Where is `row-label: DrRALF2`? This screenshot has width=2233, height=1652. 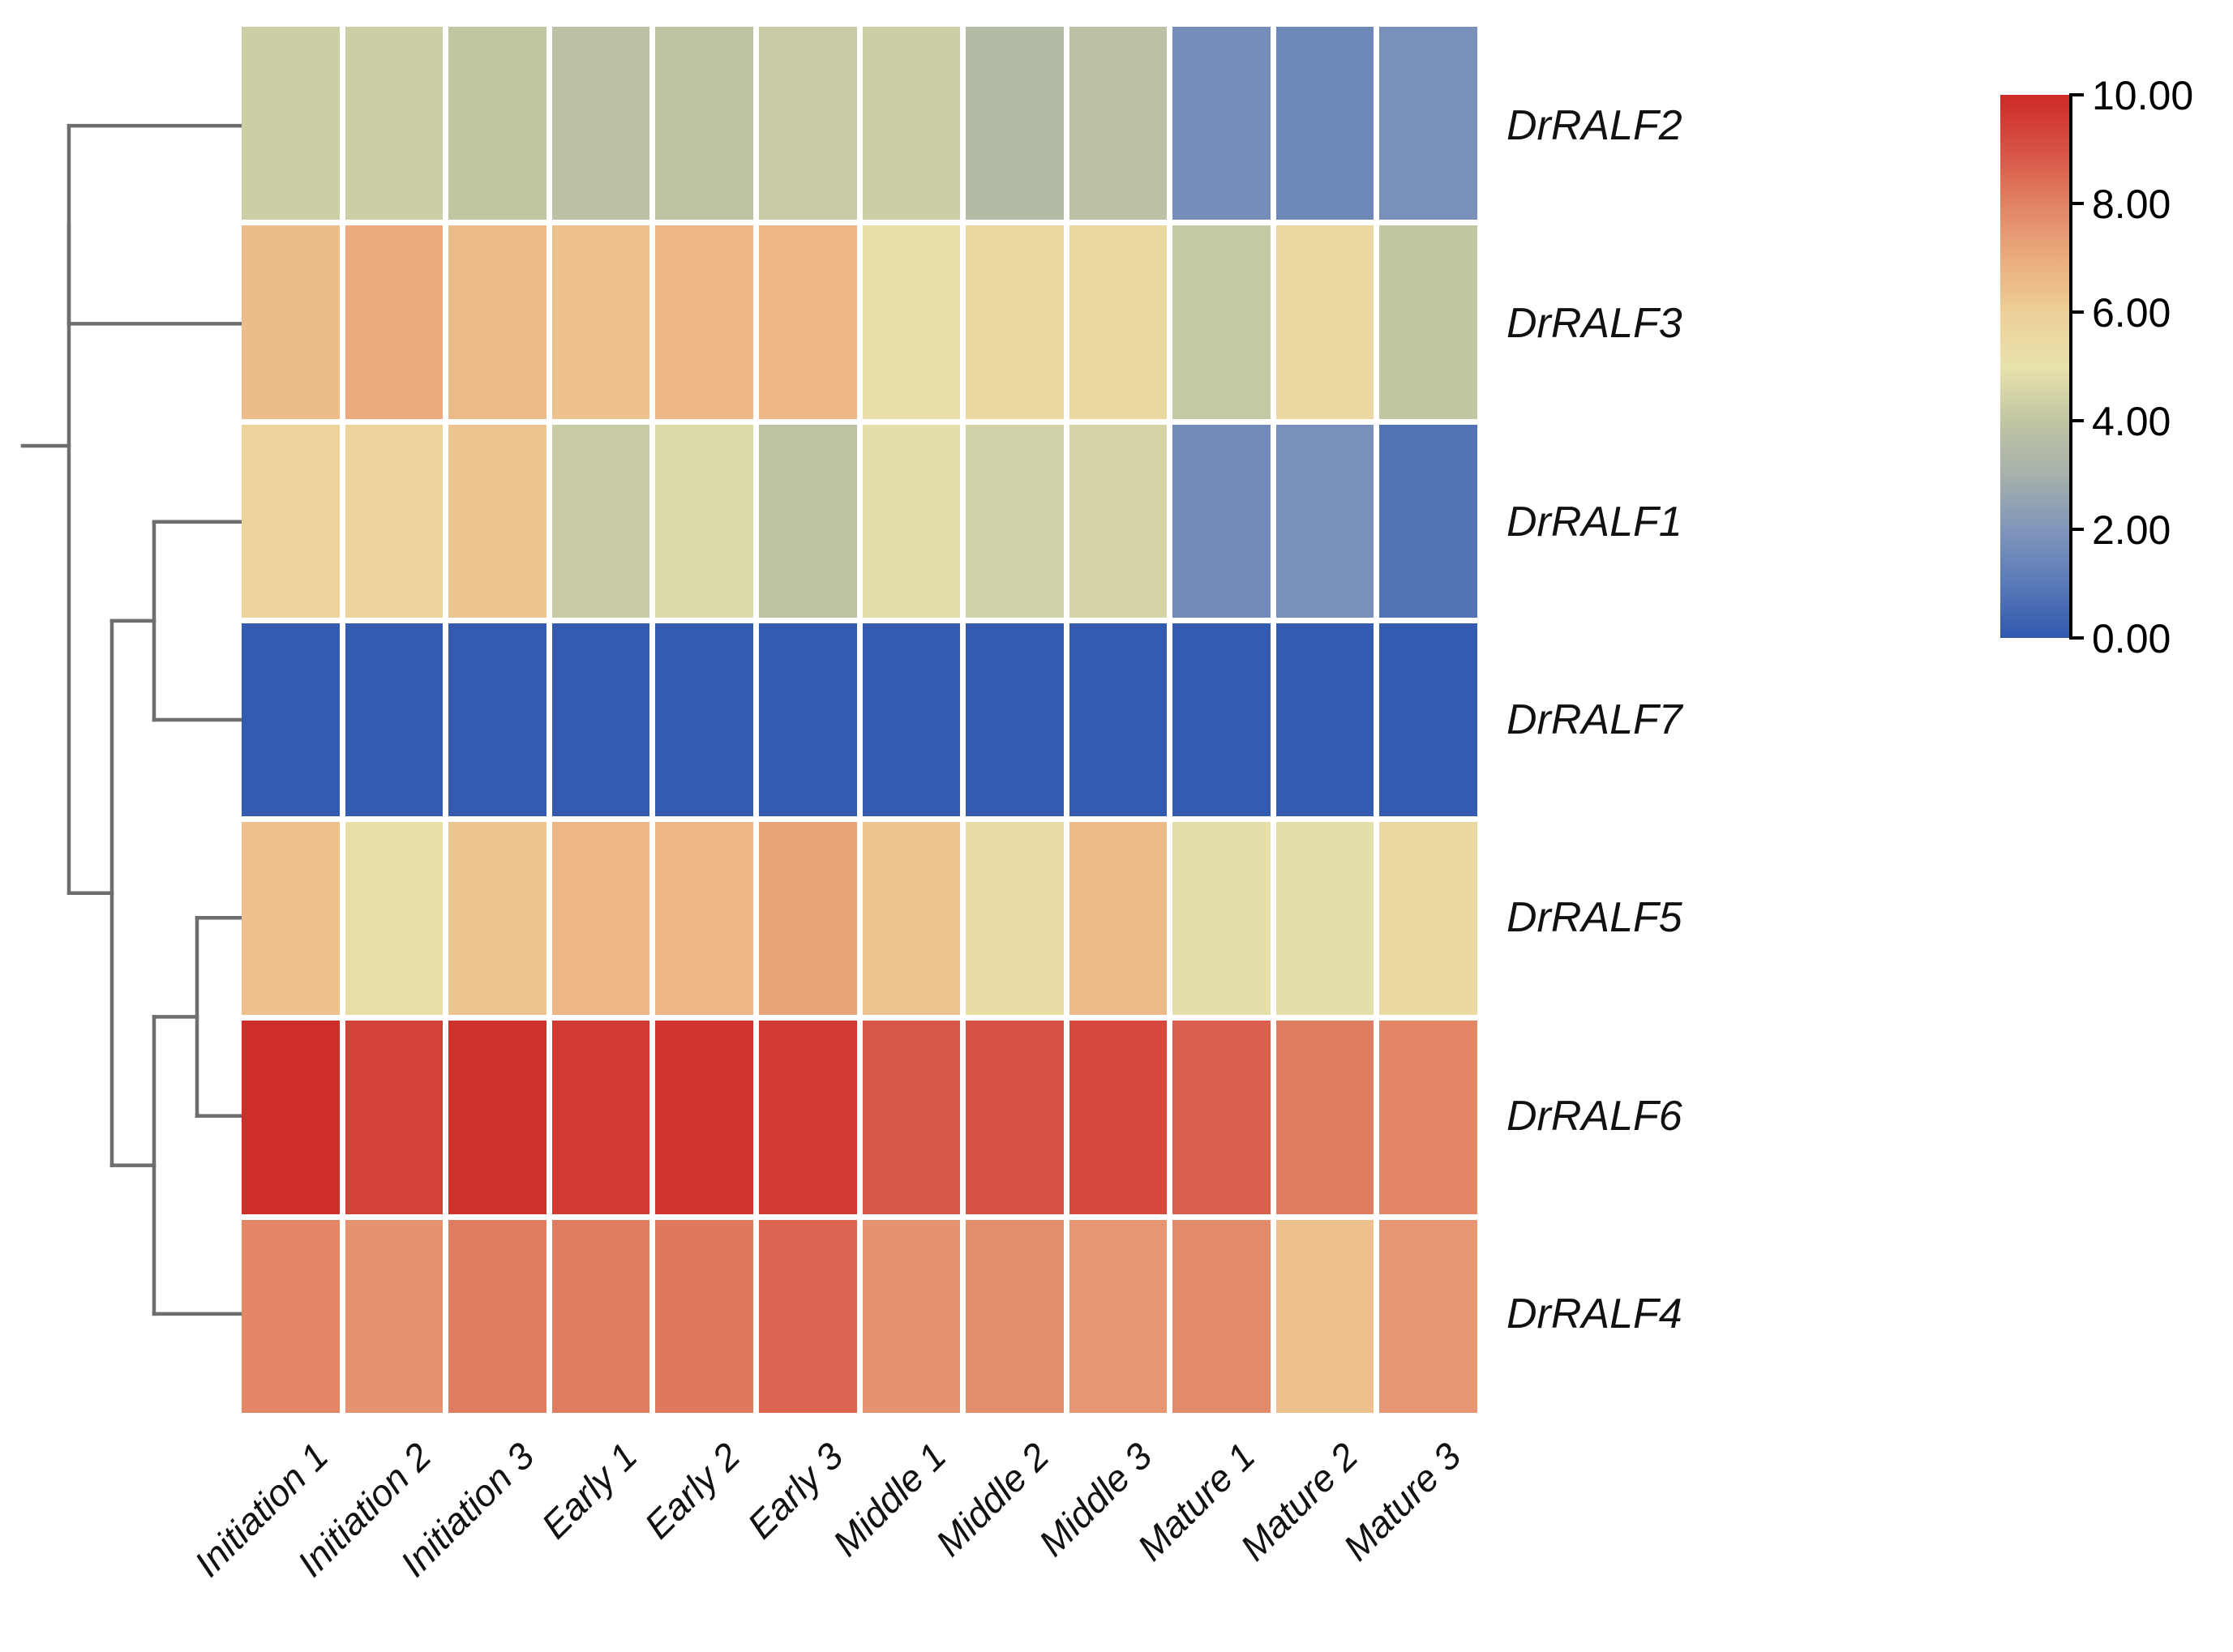
row-label: DrRALF2 is located at coordinates (1594, 126).